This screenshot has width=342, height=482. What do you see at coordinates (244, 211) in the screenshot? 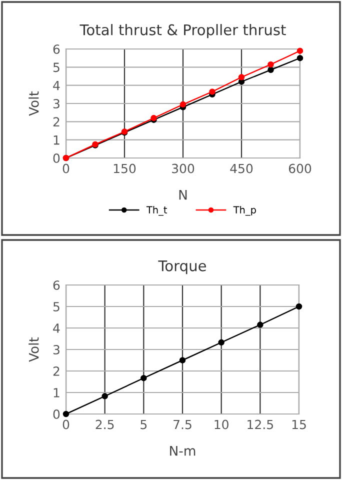
I see `legend-label: Th_p` at bounding box center [244, 211].